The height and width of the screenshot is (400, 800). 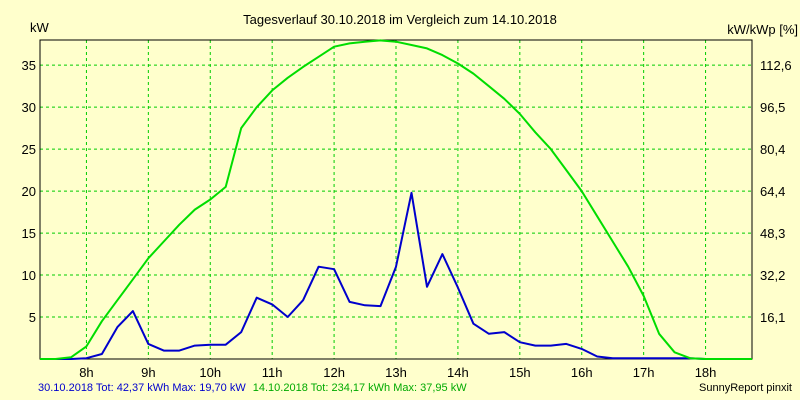 I want to click on x-tick-label: 18h, so click(x=706, y=372).